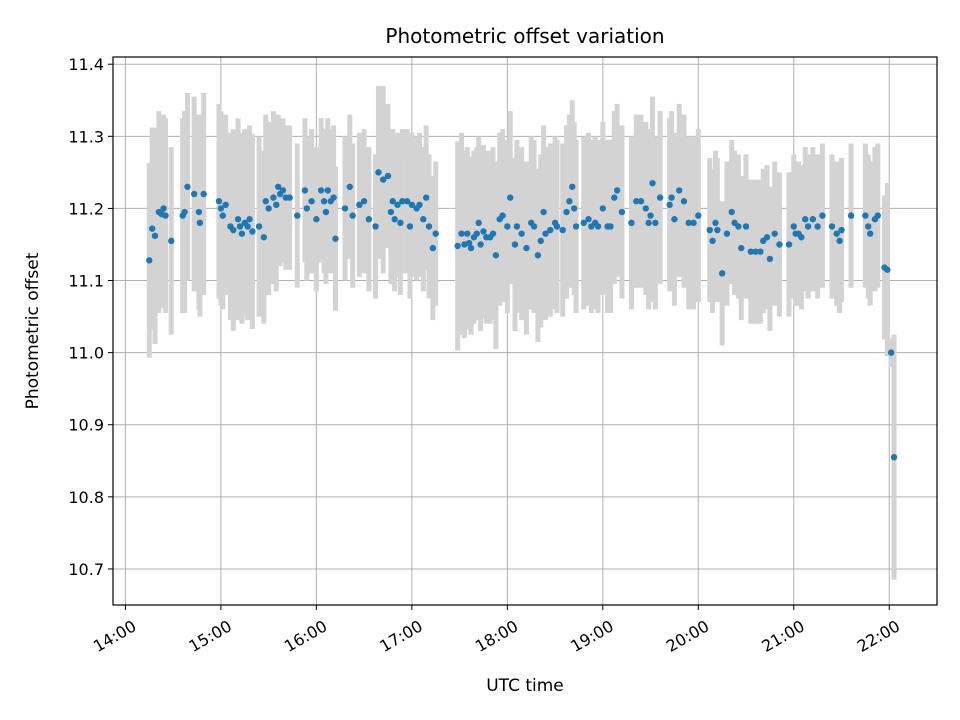 This screenshot has width=960, height=720. What do you see at coordinates (86, 497) in the screenshot?
I see `y-tick-label: 10.8` at bounding box center [86, 497].